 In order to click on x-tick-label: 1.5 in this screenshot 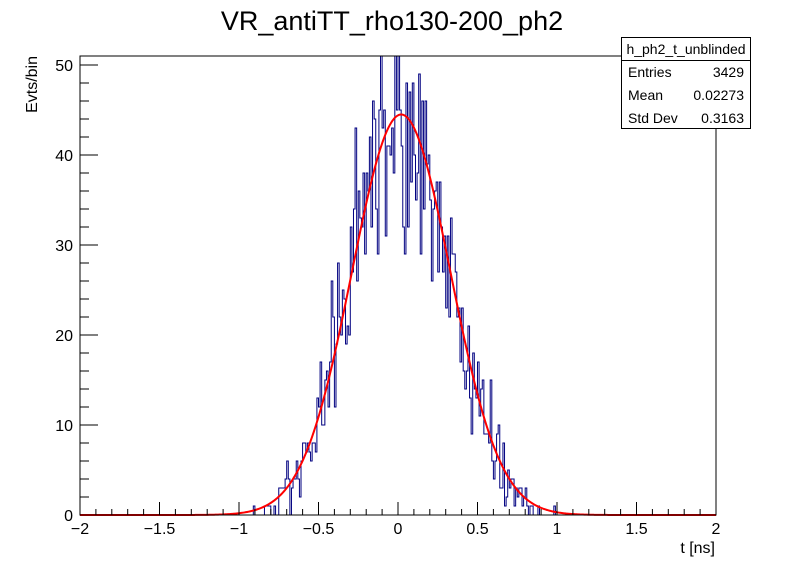, I will do `click(636, 529)`.